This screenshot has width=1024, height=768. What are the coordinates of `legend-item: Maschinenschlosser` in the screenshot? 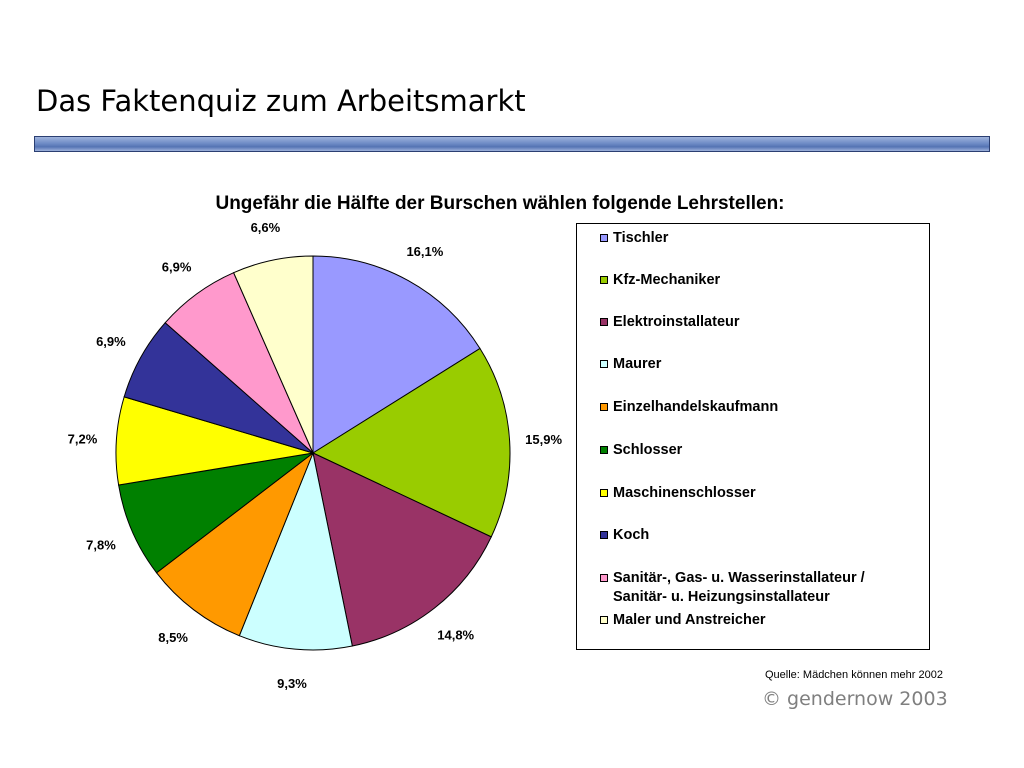 It's located at (678, 493).